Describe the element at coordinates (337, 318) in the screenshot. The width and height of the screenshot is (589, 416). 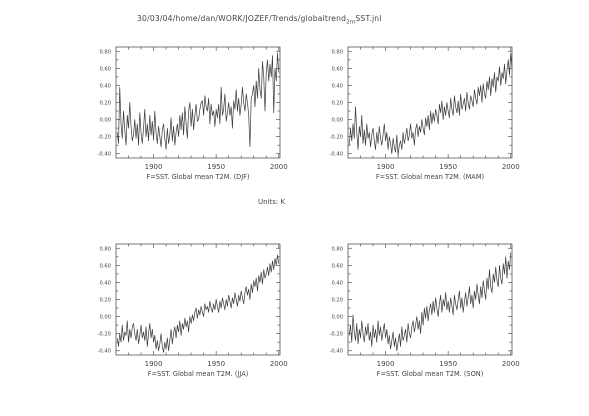
I see `y-tick-label-son-2: 0.00` at that location.